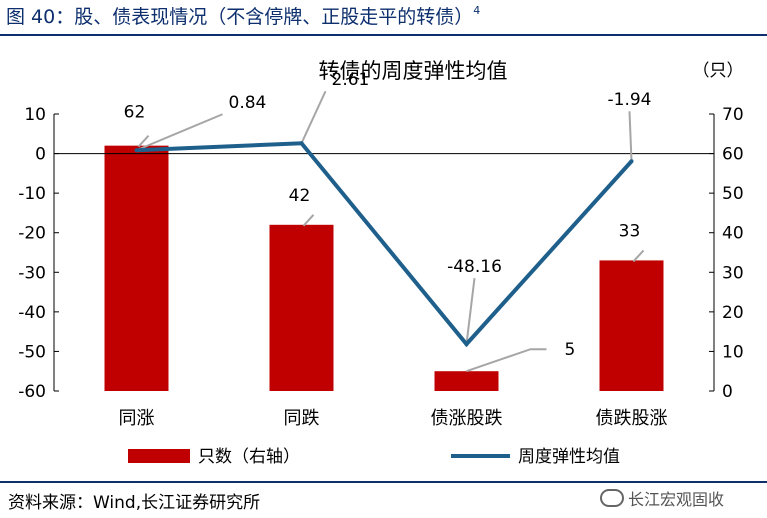 This screenshot has width=767, height=518. Describe the element at coordinates (35, 115) in the screenshot. I see `left-tick-label: 10` at that location.